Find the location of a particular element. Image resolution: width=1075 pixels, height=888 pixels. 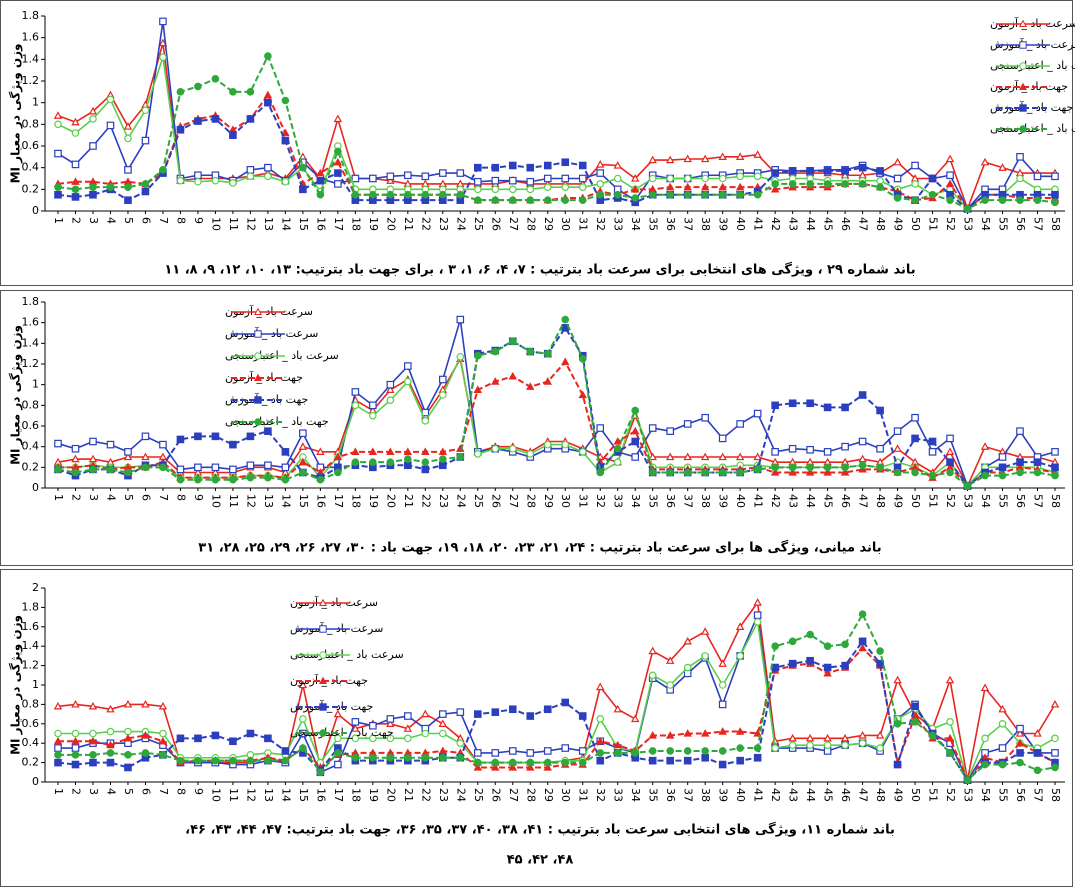

x-tick-label: 34 is located at coordinates (635, 501).